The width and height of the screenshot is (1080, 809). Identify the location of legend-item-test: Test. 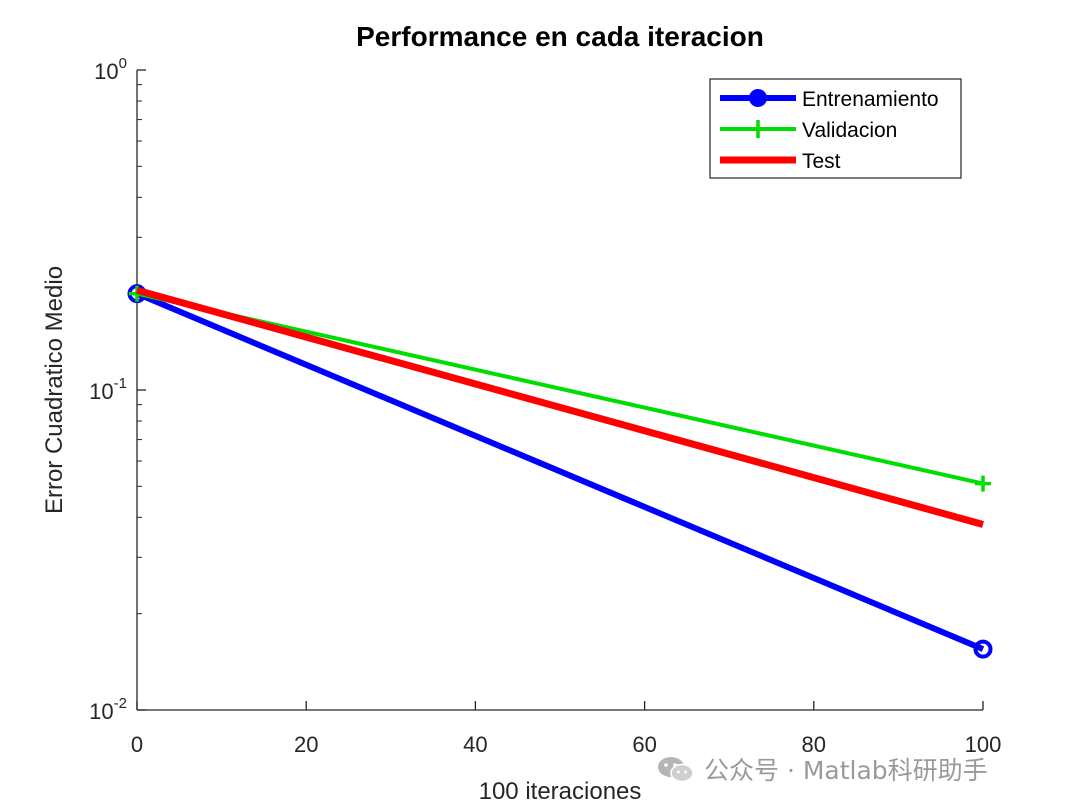
(780, 161).